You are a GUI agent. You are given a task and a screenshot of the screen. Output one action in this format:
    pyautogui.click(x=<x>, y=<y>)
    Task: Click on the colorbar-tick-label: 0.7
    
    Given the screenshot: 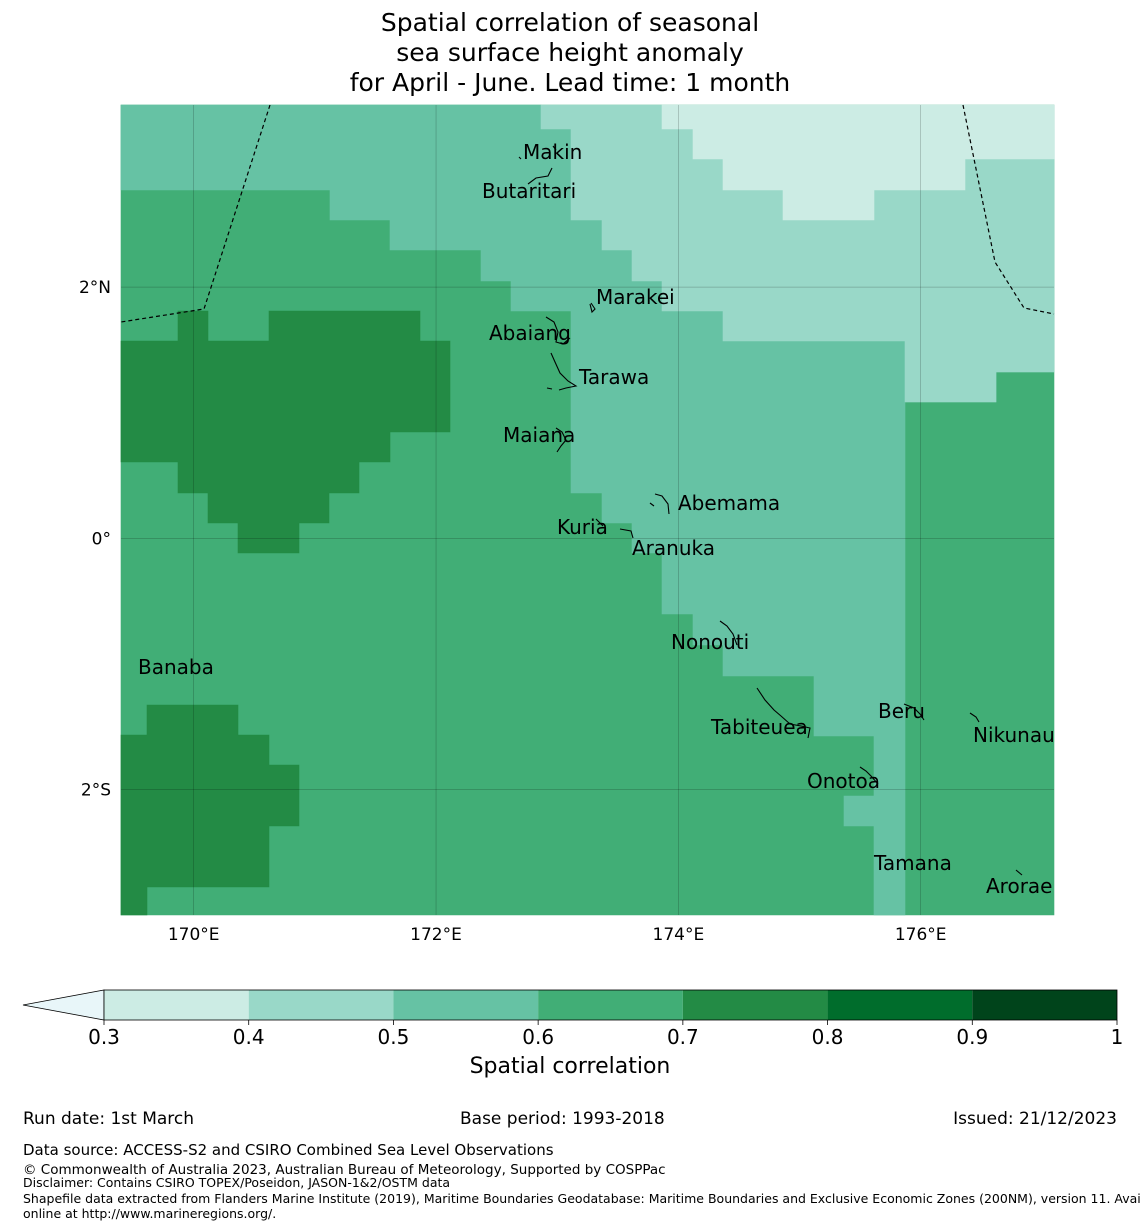 What is the action you would take?
    pyautogui.click(x=683, y=1037)
    